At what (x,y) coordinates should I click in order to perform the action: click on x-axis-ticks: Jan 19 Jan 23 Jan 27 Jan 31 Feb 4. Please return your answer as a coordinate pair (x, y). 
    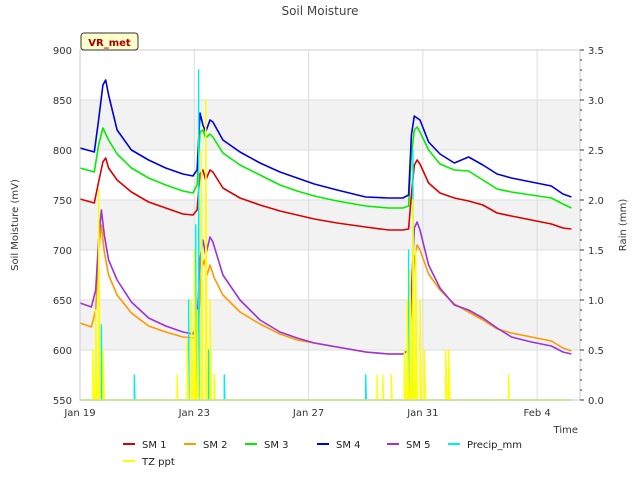
    Looking at the image, I should click on (306, 413).